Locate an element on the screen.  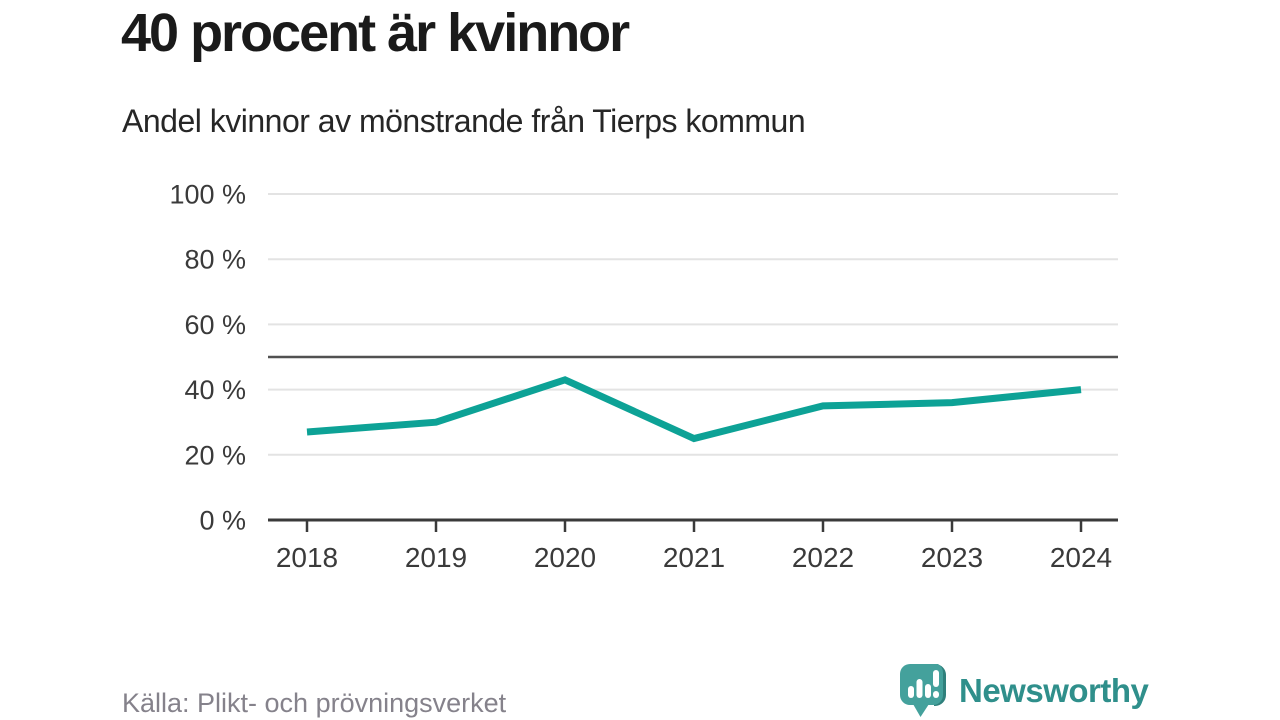
x-tick-label: 2018 is located at coordinates (307, 557).